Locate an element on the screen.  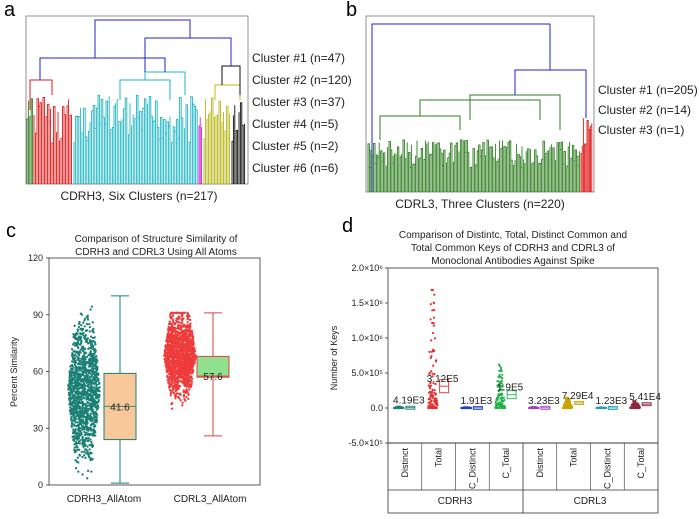
chart-d-value-label-CDRH3-Distinct: 4.19E3 is located at coordinates (409, 401).